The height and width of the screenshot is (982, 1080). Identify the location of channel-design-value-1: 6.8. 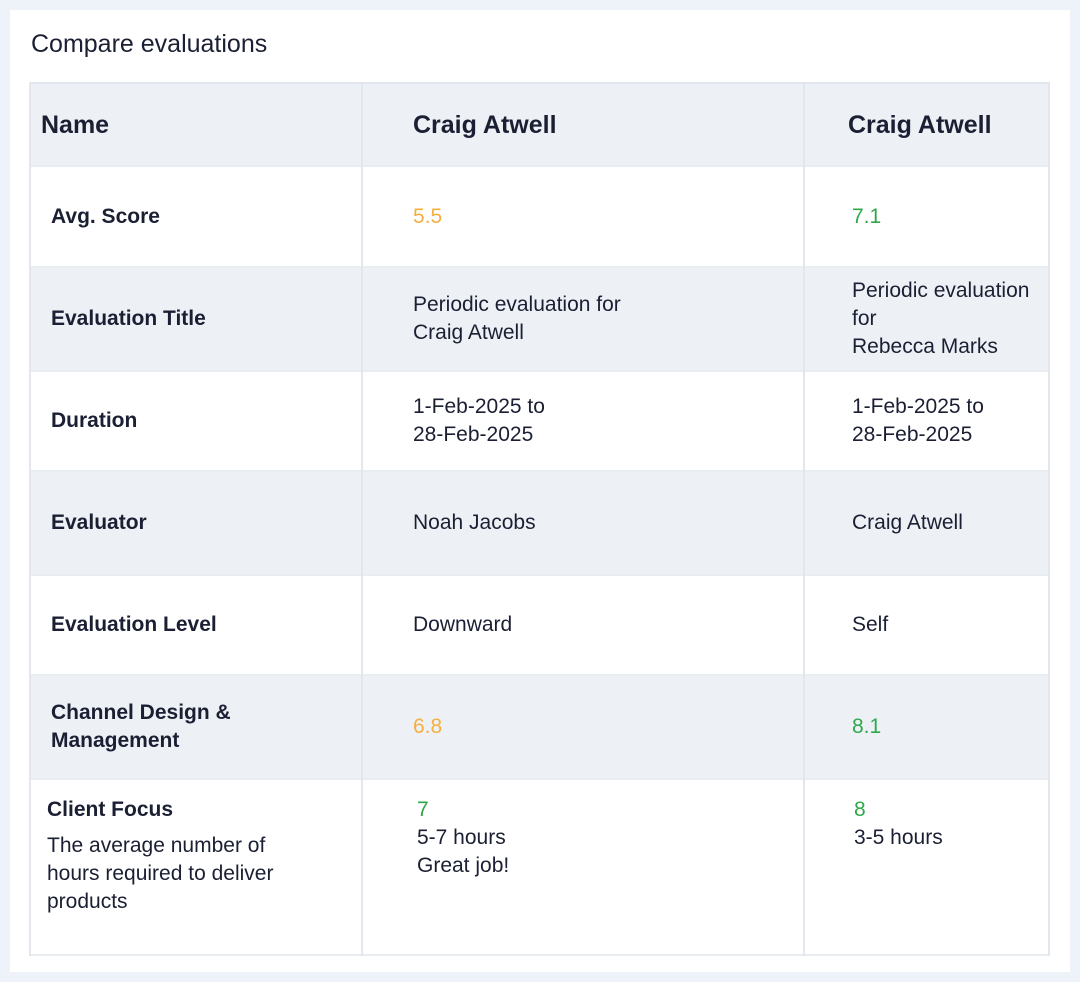
(583, 727).